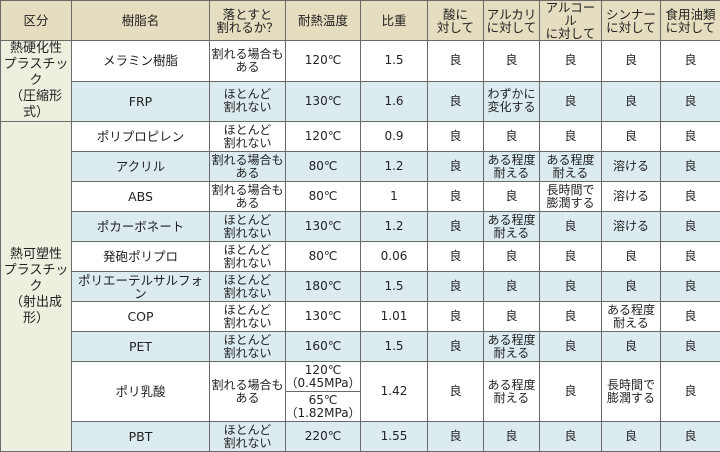 The width and height of the screenshot is (720, 452). I want to click on alcohol-cell: 長時間で 膨潤する, so click(571, 197).